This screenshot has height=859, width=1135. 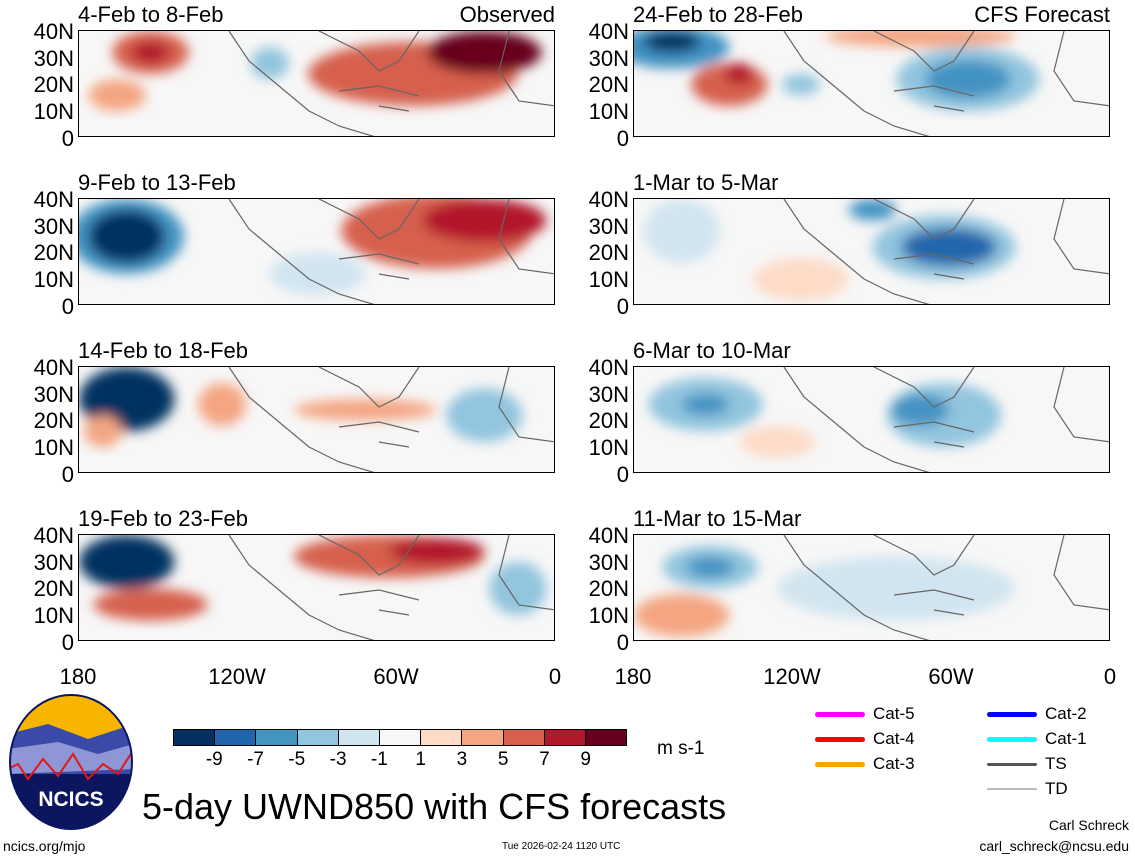 I want to click on legend-label: TS, so click(x=1056, y=763).